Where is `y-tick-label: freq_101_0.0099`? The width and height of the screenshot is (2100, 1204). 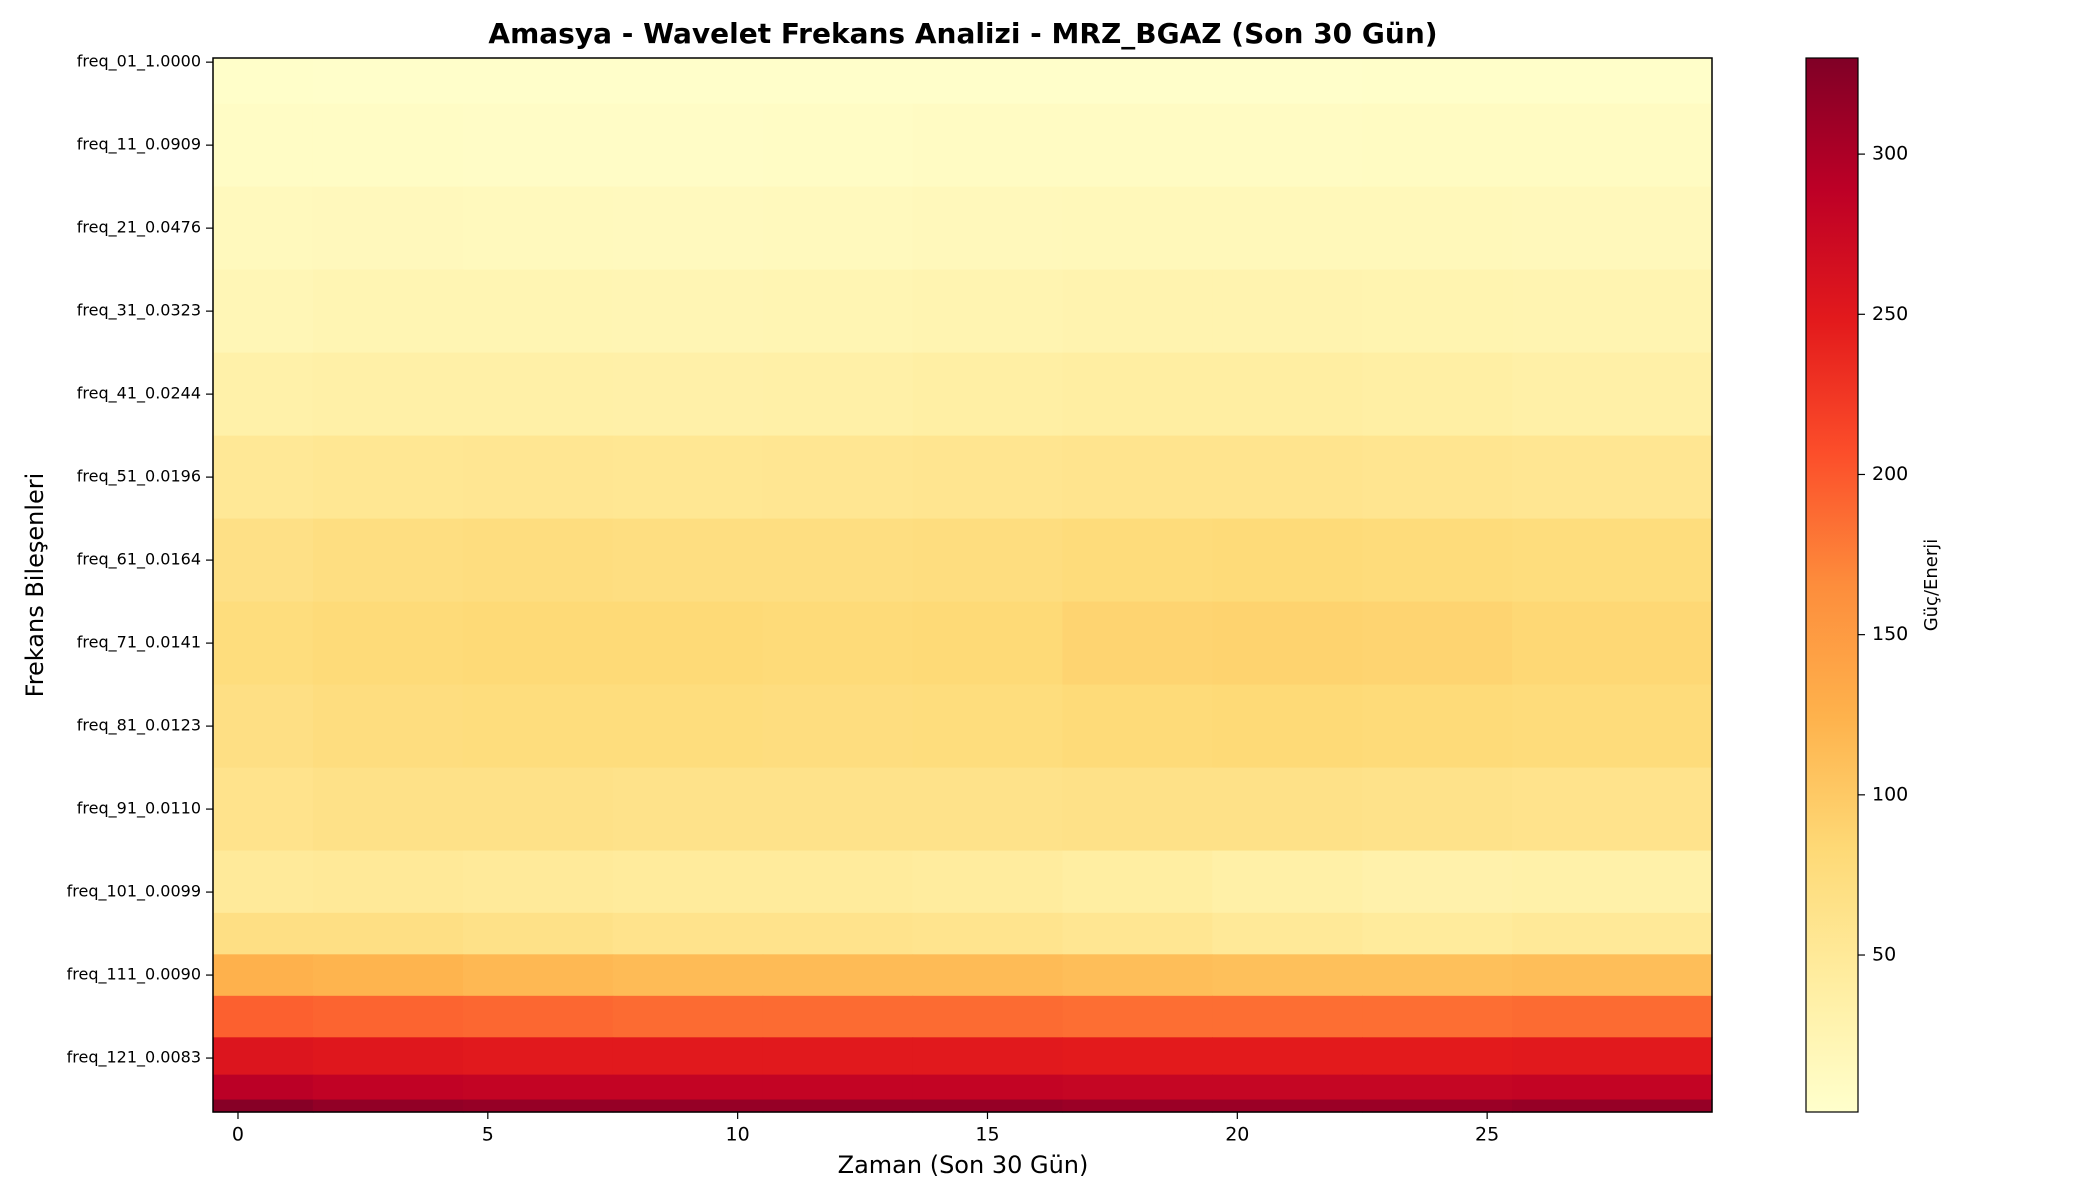
y-tick-label: freq_101_0.0099 is located at coordinates (134, 892).